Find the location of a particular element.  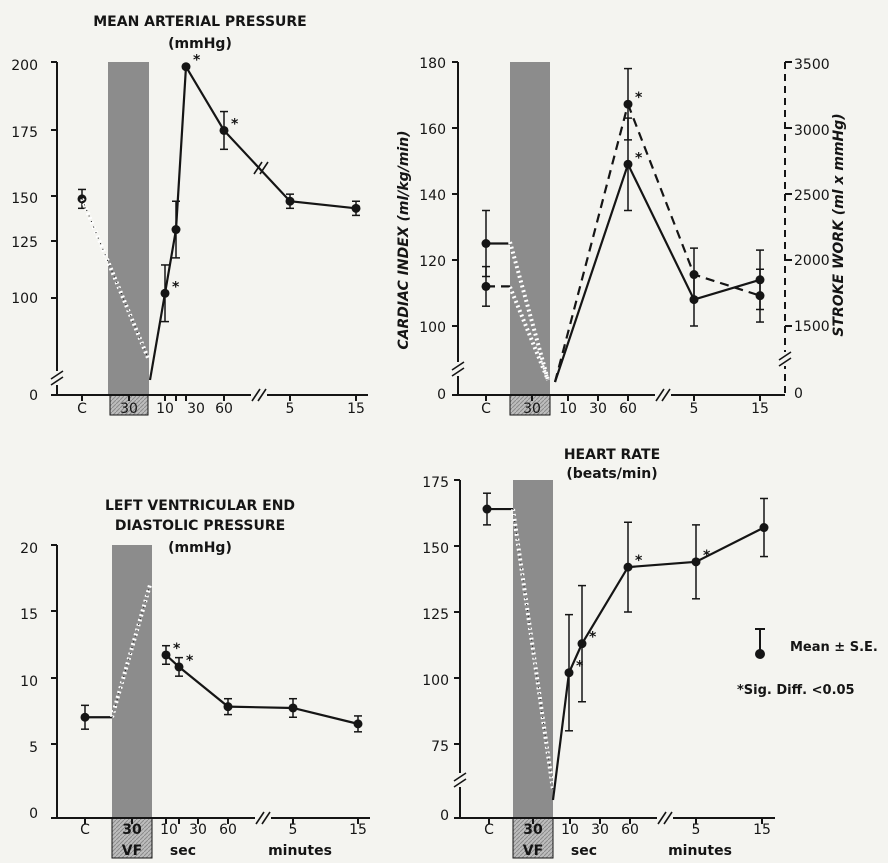

map-title: MEAN ARTERIAL PRESSURE is located at coordinates (200, 22).